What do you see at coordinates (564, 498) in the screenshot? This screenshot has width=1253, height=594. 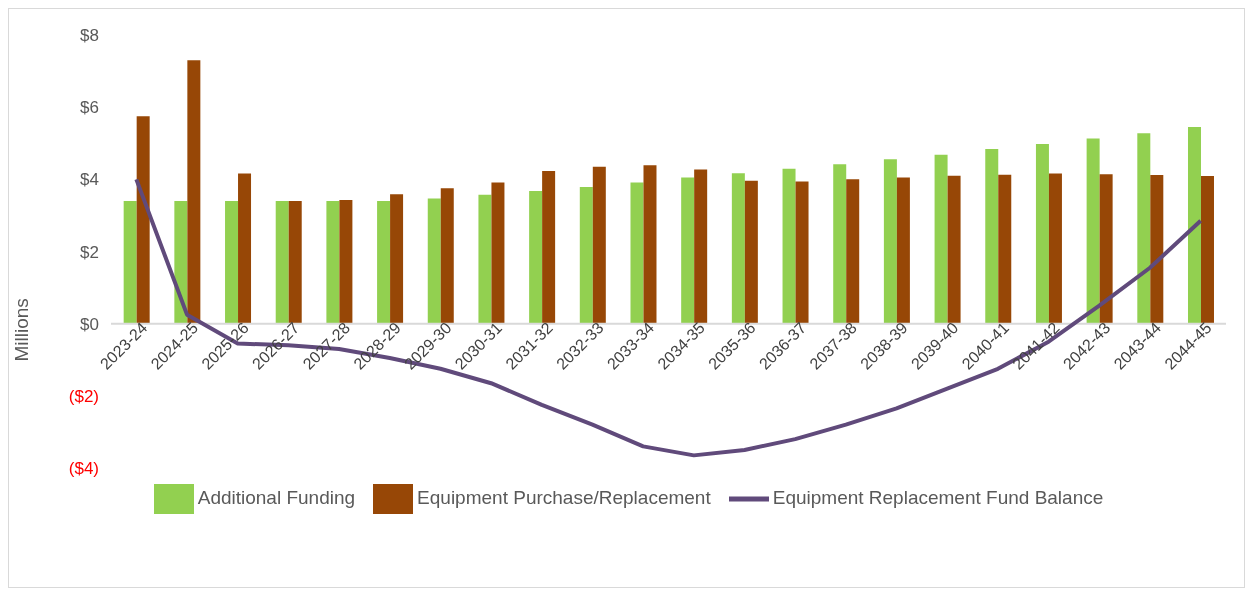 I see `legend-label: Equipment Purchase/Replacement` at bounding box center [564, 498].